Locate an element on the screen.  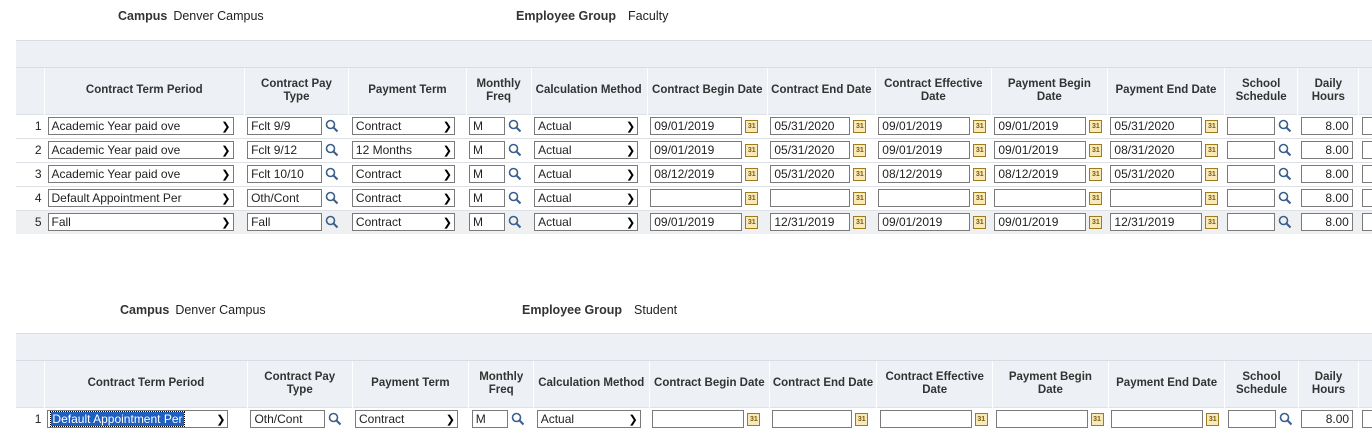
contract-term-period-select: Fall ❯ is located at coordinates (140, 222).